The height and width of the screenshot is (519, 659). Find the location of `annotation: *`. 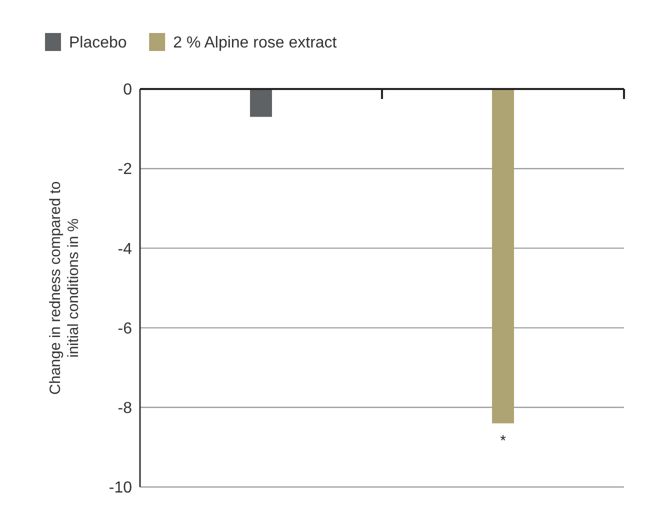

annotation: * is located at coordinates (503, 441).